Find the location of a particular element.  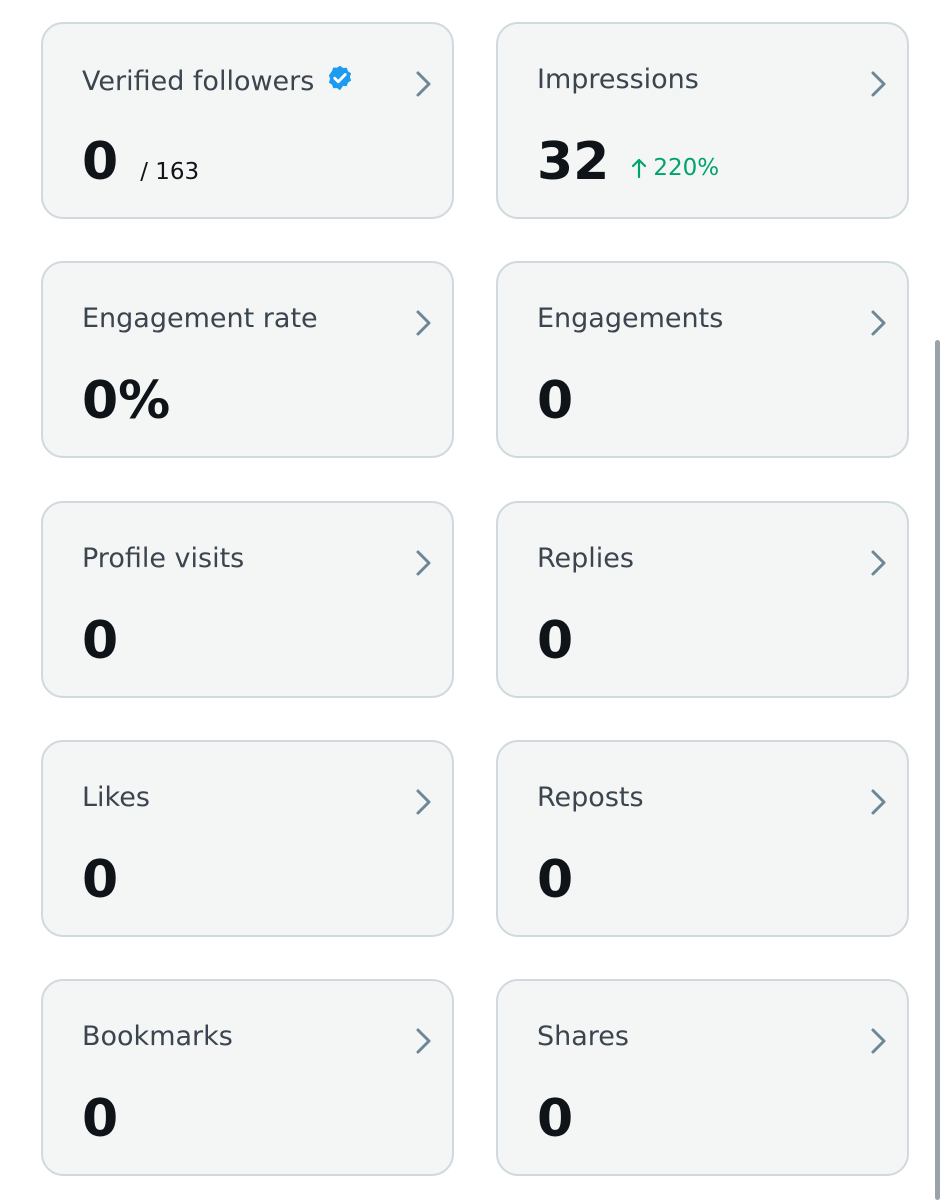

card-title-text: Shares is located at coordinates (583, 1037).